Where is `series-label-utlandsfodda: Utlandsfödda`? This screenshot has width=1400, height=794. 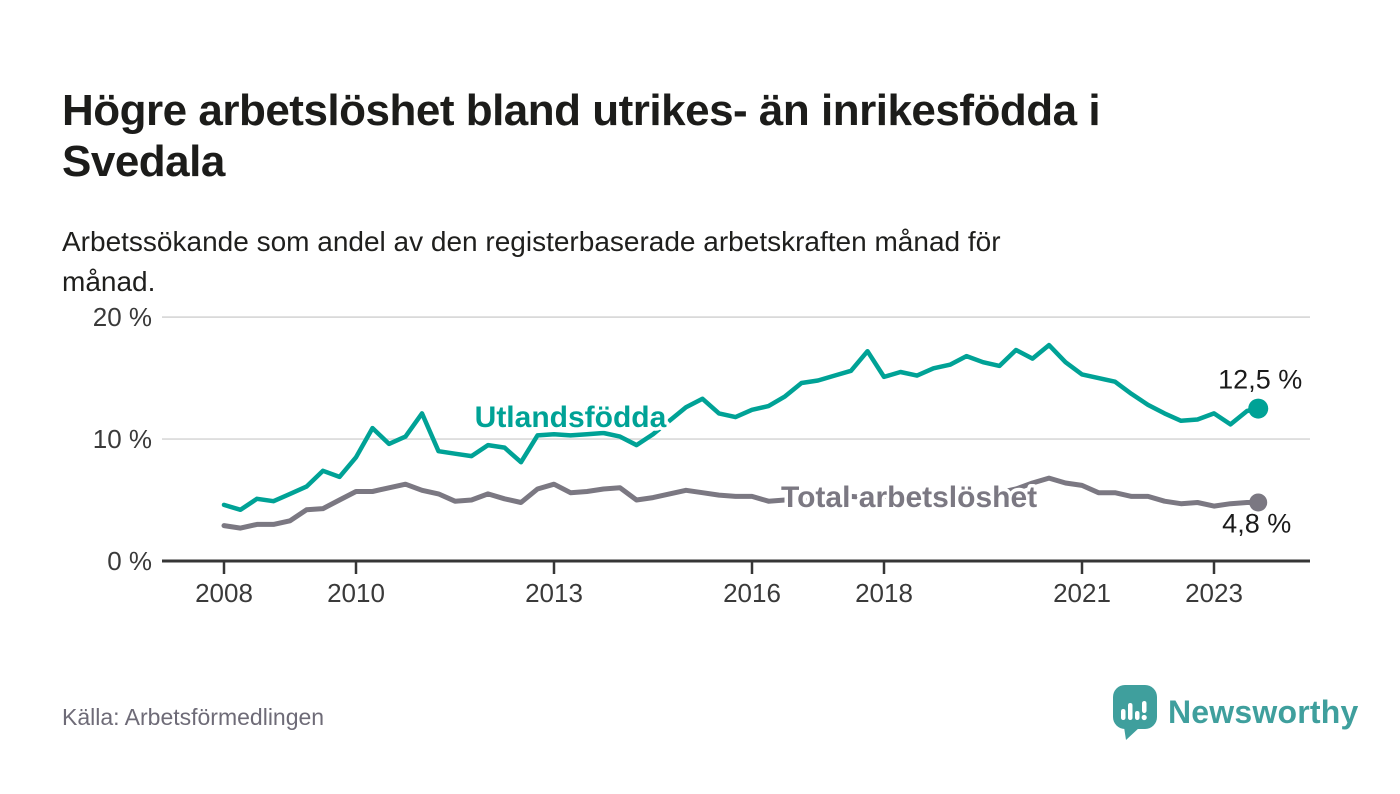
series-label-utlandsfodda: Utlandsfödda is located at coordinates (571, 417).